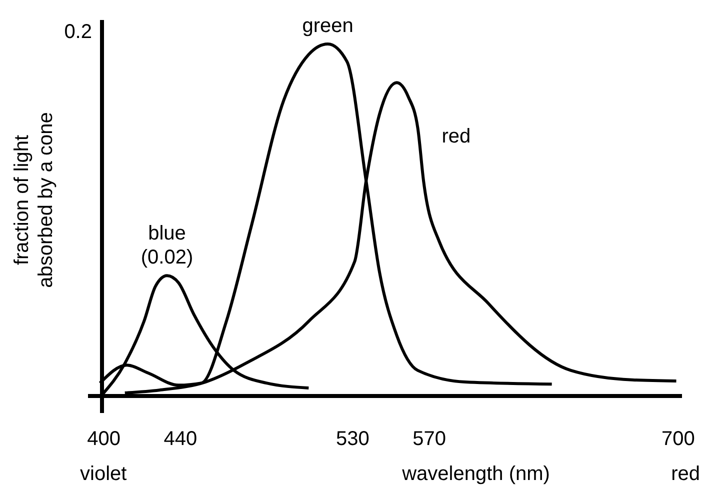  Describe the element at coordinates (78, 32) in the screenshot. I see `text: 0.2` at that location.